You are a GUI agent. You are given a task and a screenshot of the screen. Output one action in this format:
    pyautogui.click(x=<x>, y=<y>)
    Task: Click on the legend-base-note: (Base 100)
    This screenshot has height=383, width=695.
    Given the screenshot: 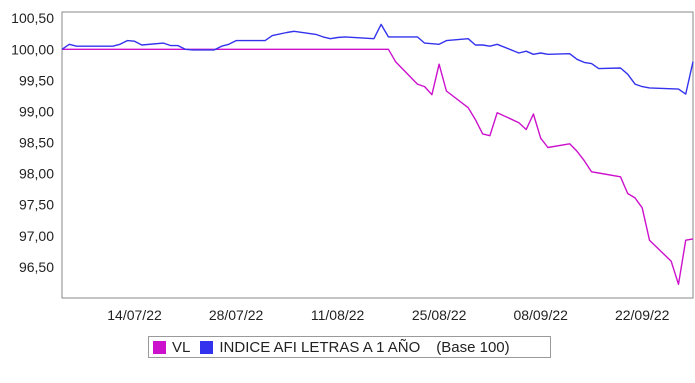 What is the action you would take?
    pyautogui.click(x=473, y=347)
    